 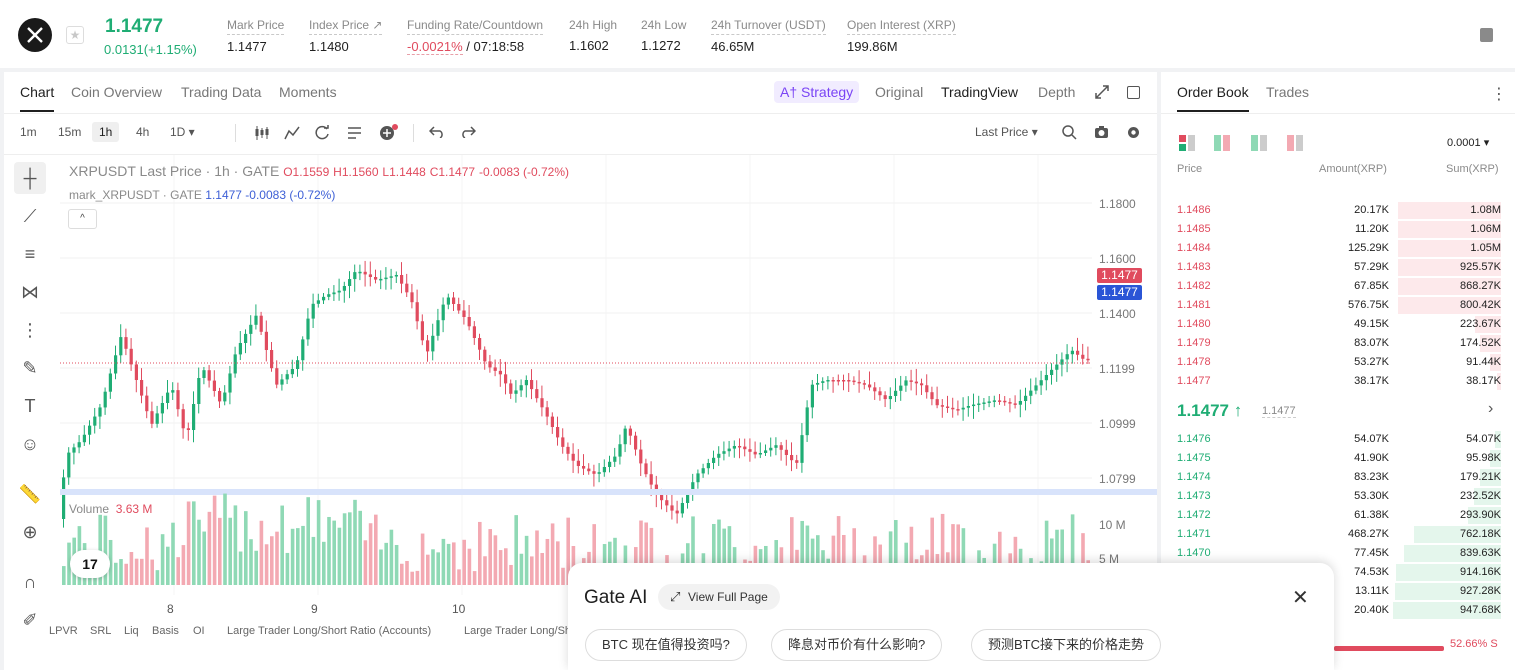 I want to click on parallel-lines-icon: ≡, so click(x=30, y=254).